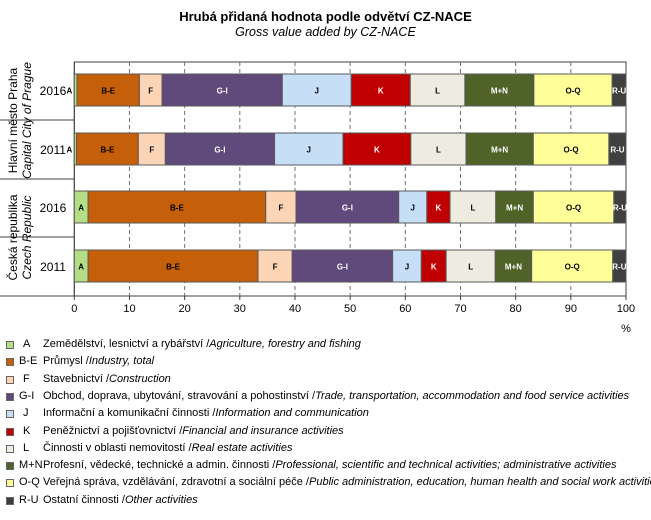  Describe the element at coordinates (242, 447) in the screenshot. I see `legend-label-en: Real estate activities` at that location.